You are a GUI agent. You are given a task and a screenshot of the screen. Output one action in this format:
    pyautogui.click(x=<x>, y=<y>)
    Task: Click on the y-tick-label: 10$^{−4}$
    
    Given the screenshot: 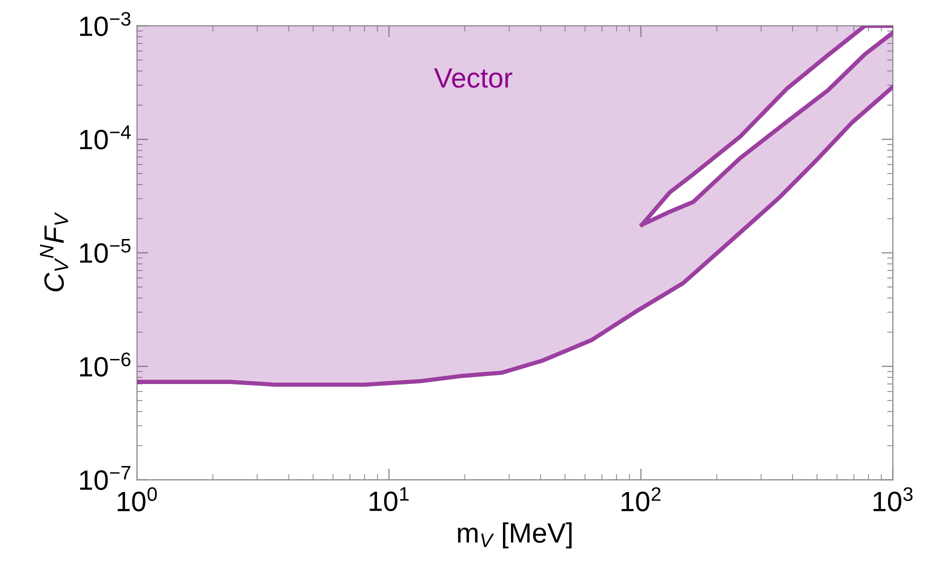 What is the action you would take?
    pyautogui.click(x=105, y=138)
    